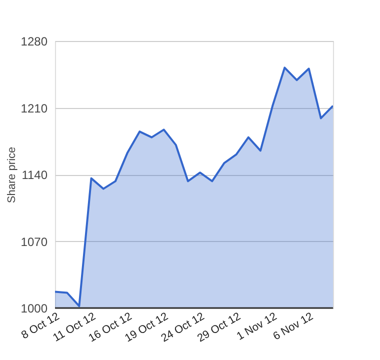 The image size is (380, 360). What do you see at coordinates (35, 175) in the screenshot?
I see `y-tick-label: 1140` at bounding box center [35, 175].